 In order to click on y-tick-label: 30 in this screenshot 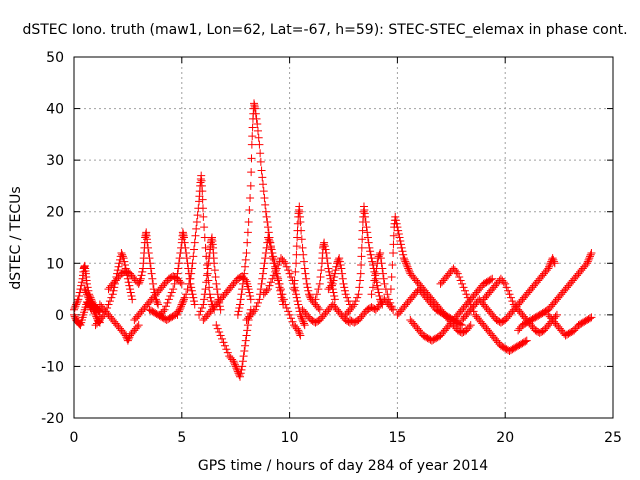, I will do `click(55, 161)`.